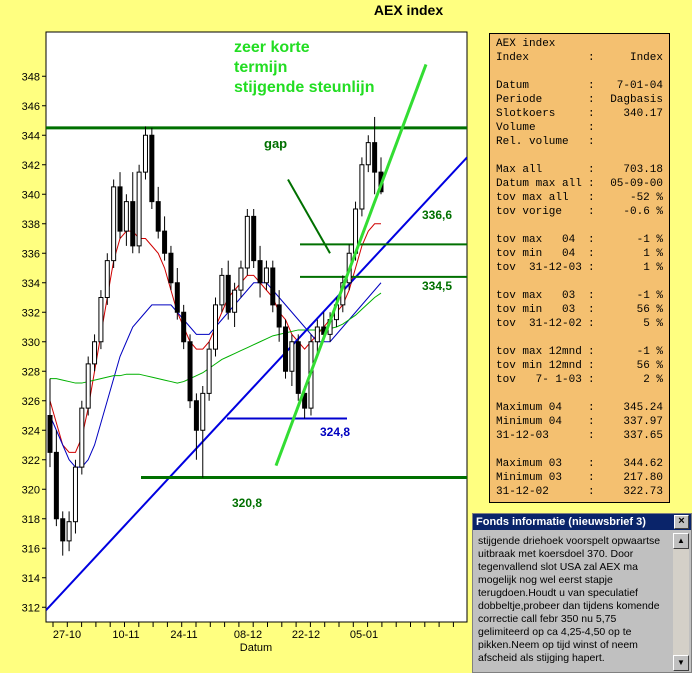 The image size is (692, 673). What do you see at coordinates (646, 58) in the screenshot?
I see `info-value: Index` at bounding box center [646, 58].